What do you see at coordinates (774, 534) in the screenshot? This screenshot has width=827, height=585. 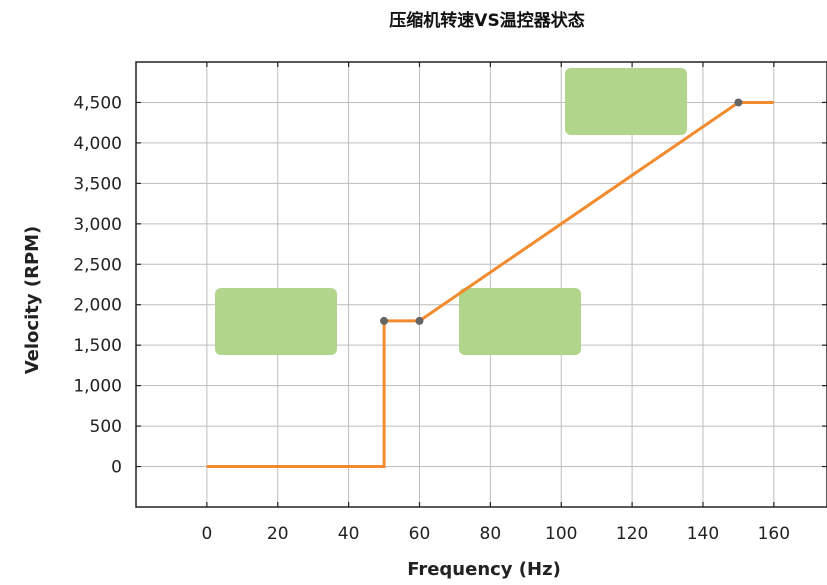 I see `x-tick-label: 160` at bounding box center [774, 534].